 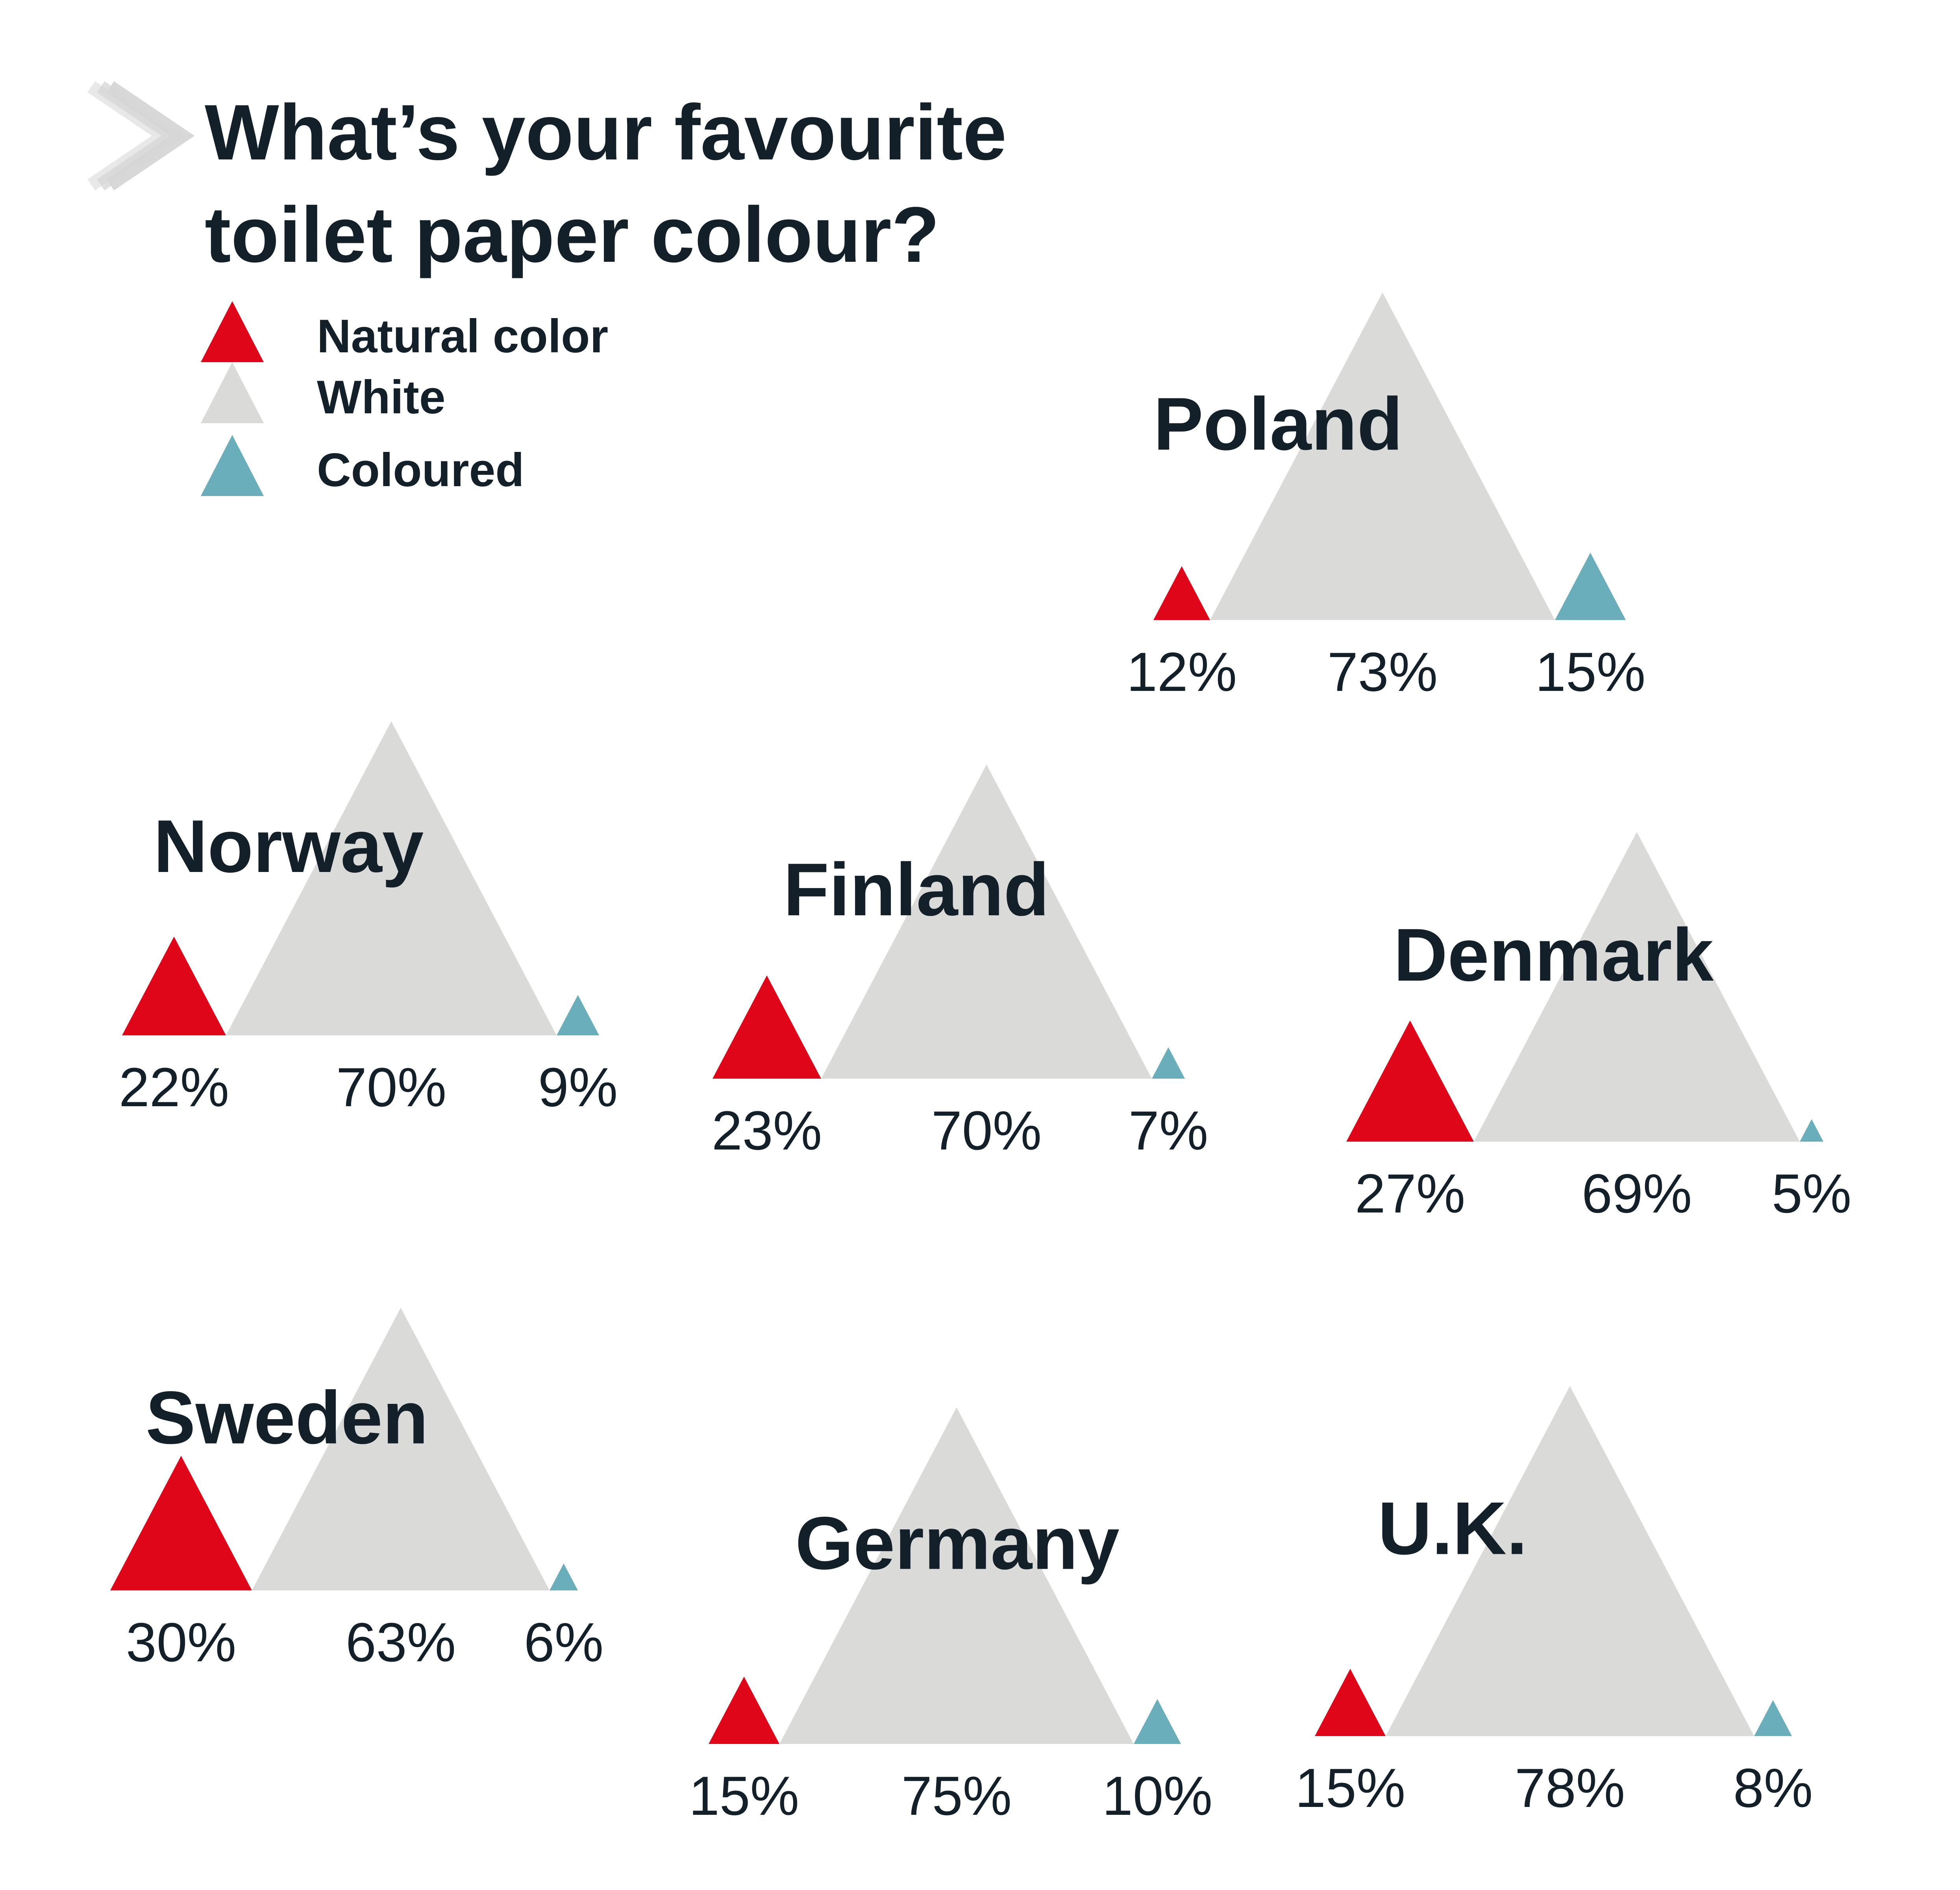 I want to click on country-panel-finland: Finland 23% 70% 7%, so click(x=960, y=963).